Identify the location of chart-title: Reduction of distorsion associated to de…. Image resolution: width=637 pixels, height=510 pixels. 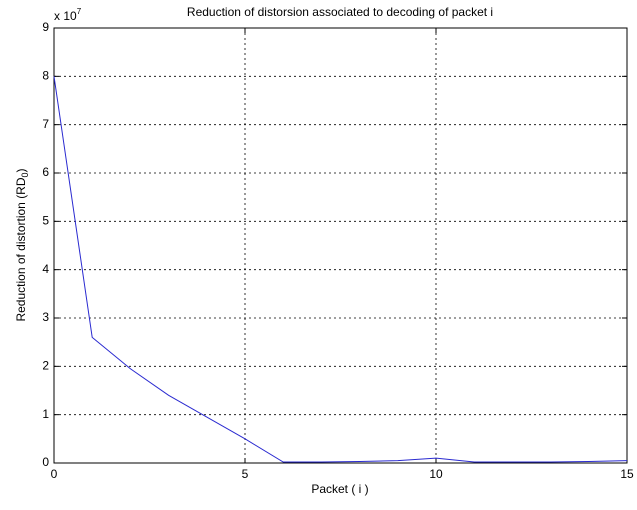
(340, 12).